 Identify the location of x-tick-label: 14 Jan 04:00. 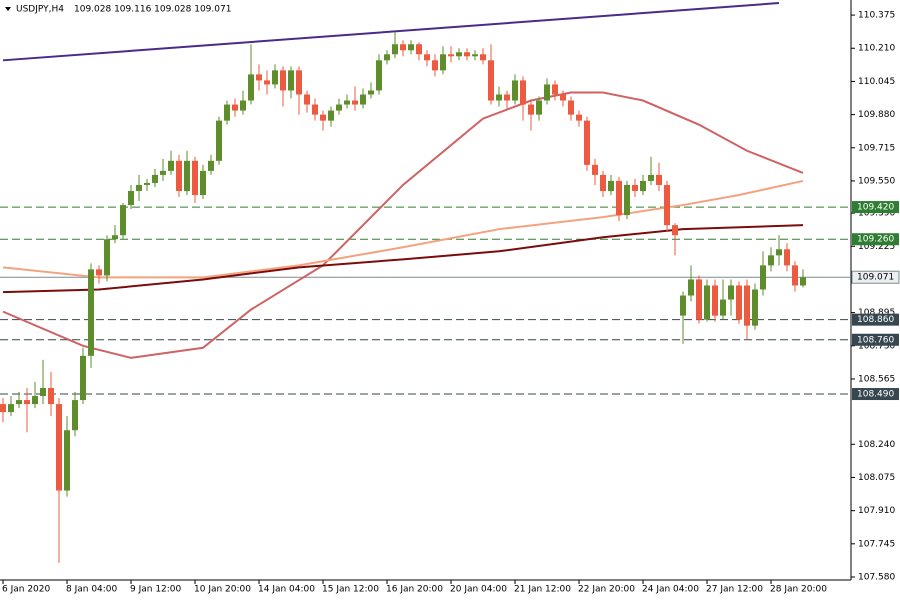
(286, 590).